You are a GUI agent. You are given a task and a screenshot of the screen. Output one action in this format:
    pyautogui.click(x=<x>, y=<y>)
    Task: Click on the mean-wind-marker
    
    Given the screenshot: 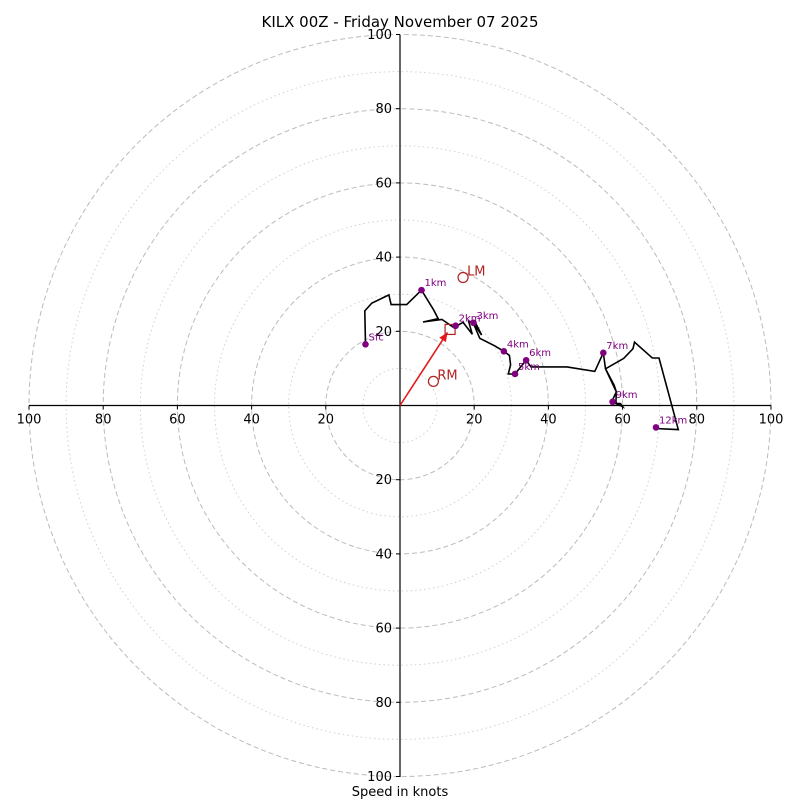 What is the action you would take?
    pyautogui.click(x=450, y=329)
    